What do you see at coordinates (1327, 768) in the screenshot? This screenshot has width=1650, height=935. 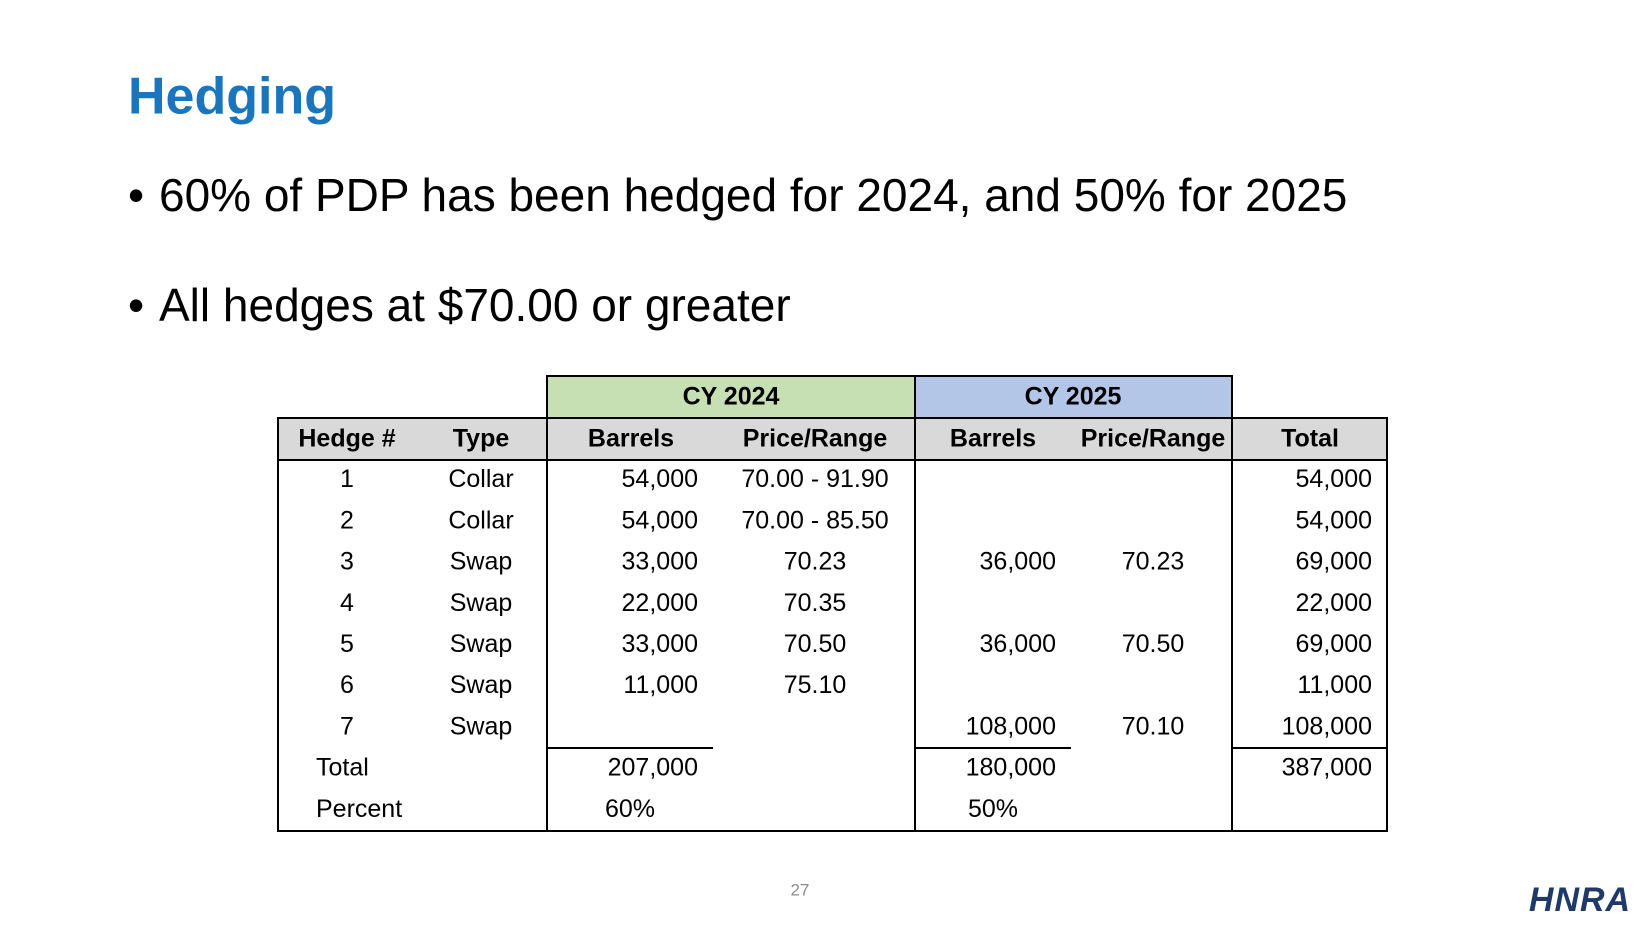 I see `total-cell: 387,000` at bounding box center [1327, 768].